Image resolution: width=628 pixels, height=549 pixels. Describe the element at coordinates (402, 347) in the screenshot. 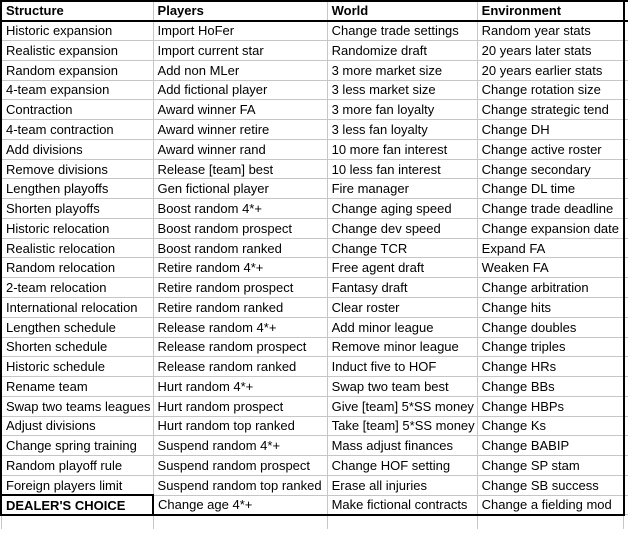

I see `table-cell: Remove minor league` at that location.